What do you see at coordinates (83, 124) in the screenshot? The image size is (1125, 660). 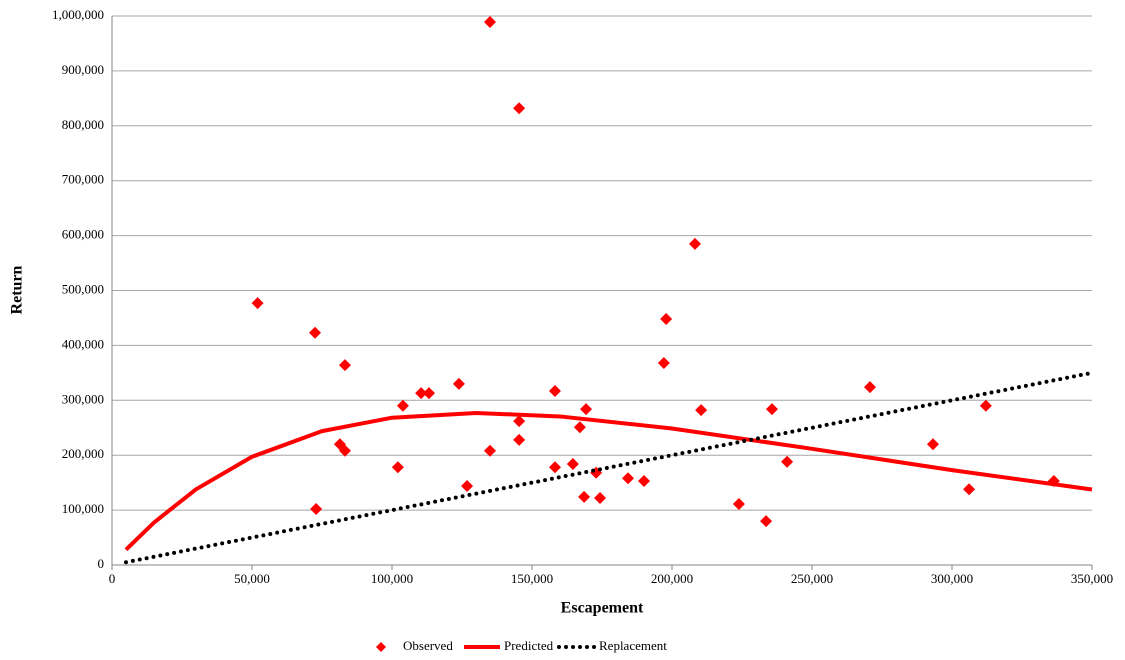 I see `y-tick-label: 800,000` at bounding box center [83, 124].